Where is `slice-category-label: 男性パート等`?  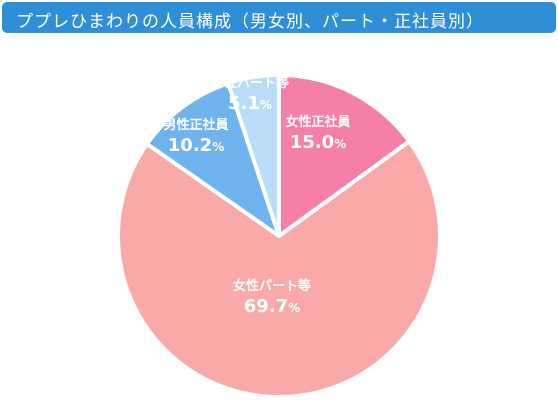
slice-category-label: 男性パート等 is located at coordinates (250, 83).